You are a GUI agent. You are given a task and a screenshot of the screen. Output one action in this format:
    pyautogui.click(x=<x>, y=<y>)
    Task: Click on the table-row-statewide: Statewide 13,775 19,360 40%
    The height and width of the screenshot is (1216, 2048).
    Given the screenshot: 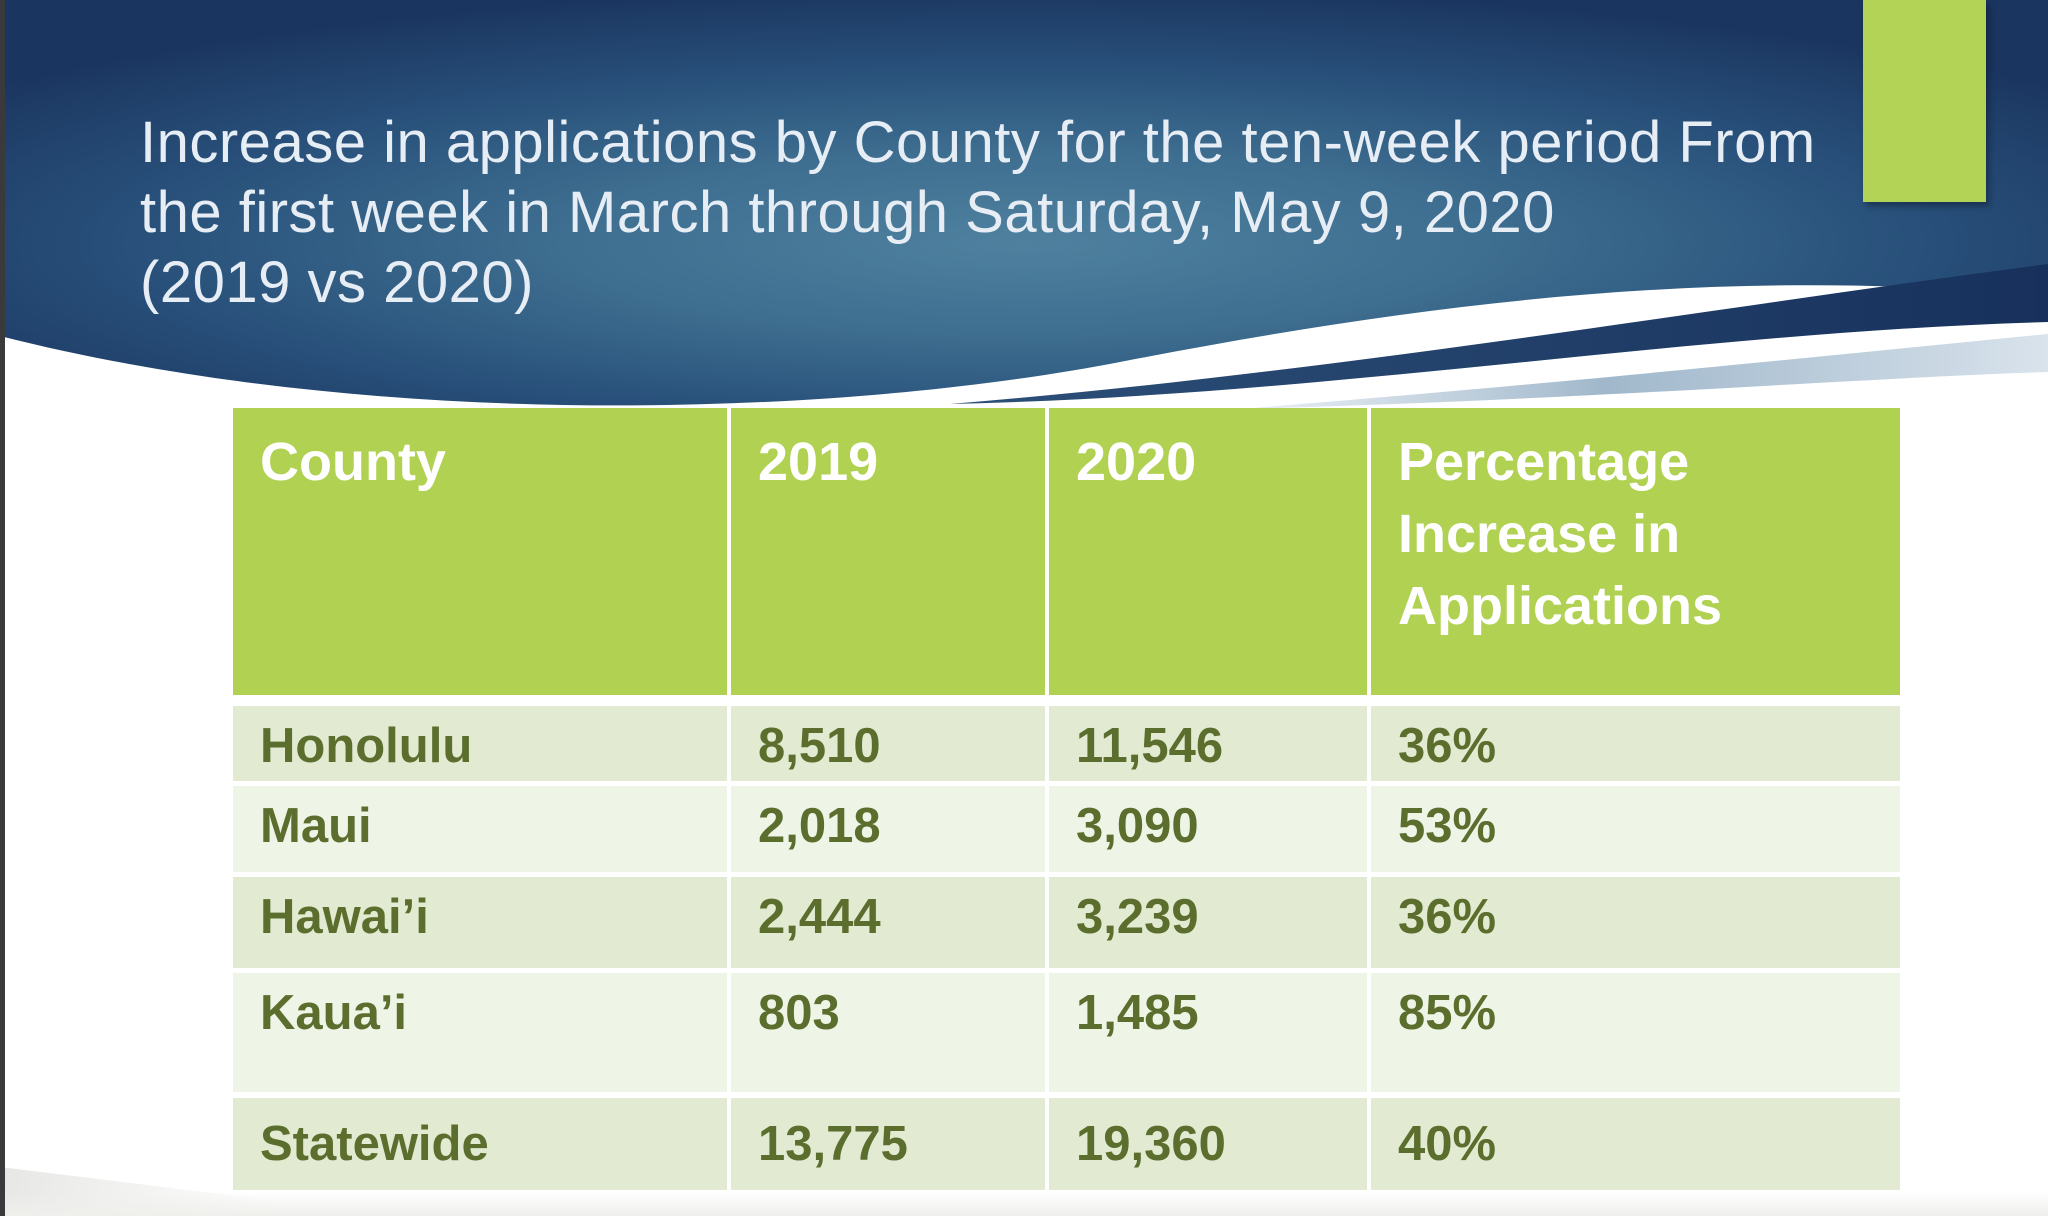 What is the action you would take?
    pyautogui.click(x=1066, y=1144)
    